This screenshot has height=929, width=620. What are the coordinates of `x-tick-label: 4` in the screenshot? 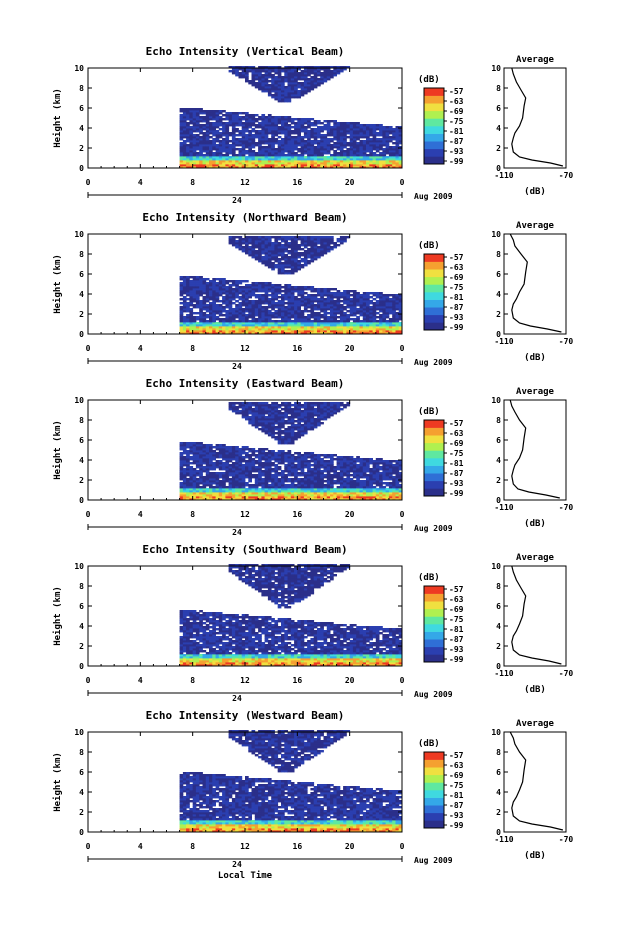 It's located at (140, 182).